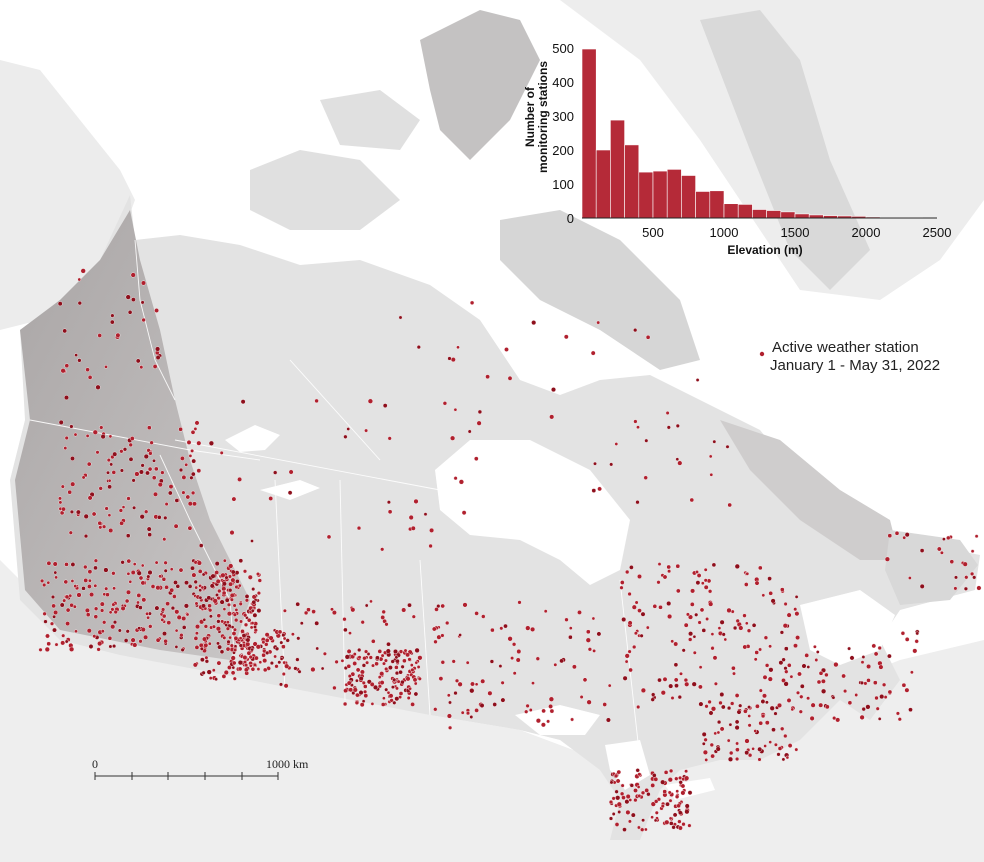 This screenshot has height=862, width=984. I want to click on histogram-bar, so click(674, 194).